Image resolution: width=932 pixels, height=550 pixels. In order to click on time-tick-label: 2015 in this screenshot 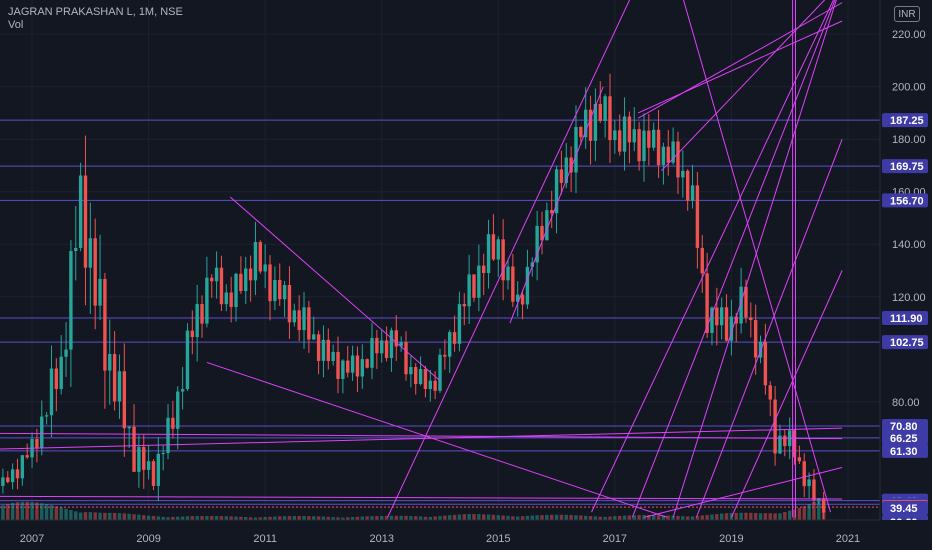, I will do `click(498, 539)`.